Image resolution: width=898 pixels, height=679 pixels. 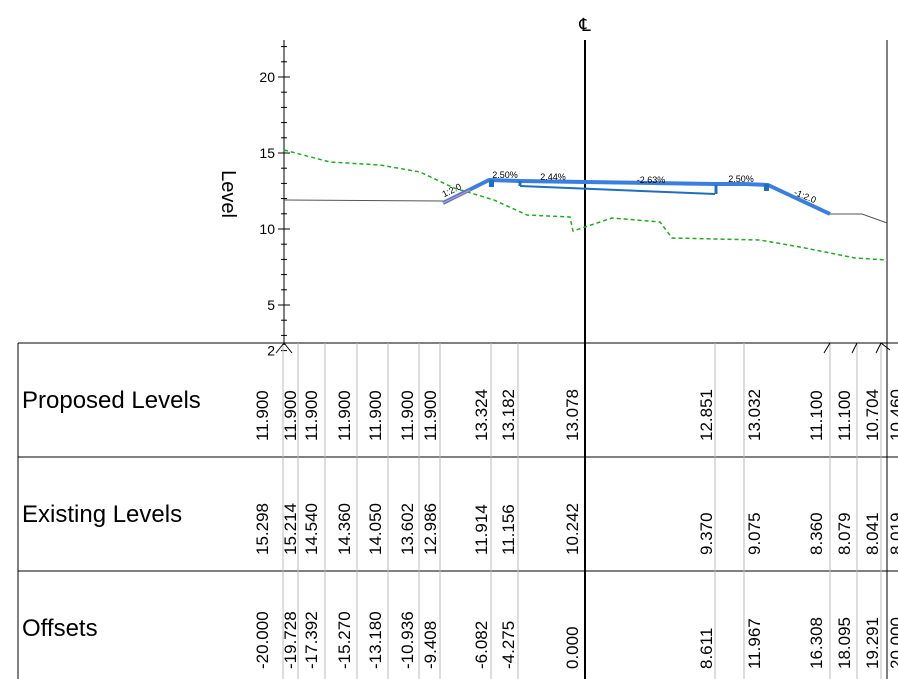 What do you see at coordinates (651, 180) in the screenshot?
I see `slope-label: -2.63%` at bounding box center [651, 180].